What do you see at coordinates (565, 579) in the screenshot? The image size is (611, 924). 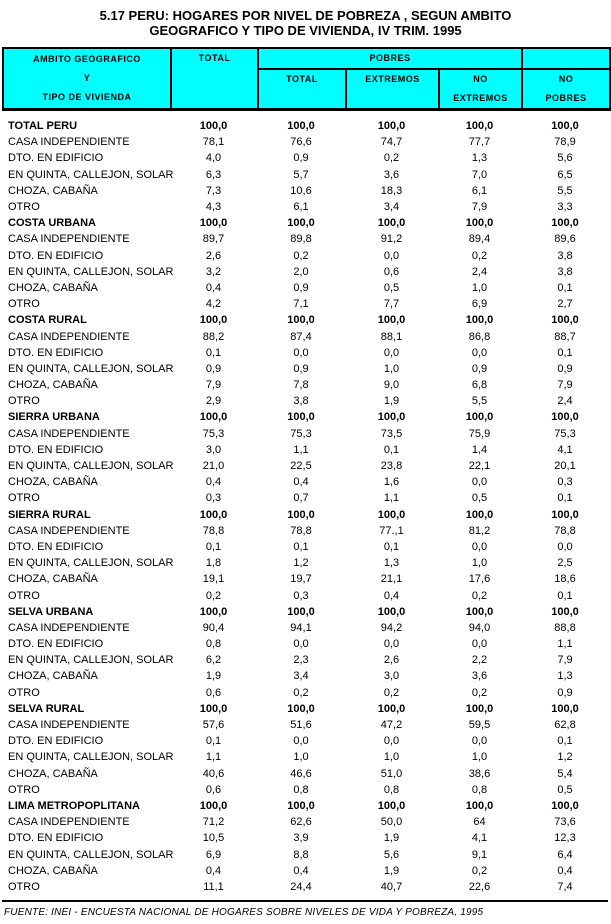 I see `value-cell: 18,6` at bounding box center [565, 579].